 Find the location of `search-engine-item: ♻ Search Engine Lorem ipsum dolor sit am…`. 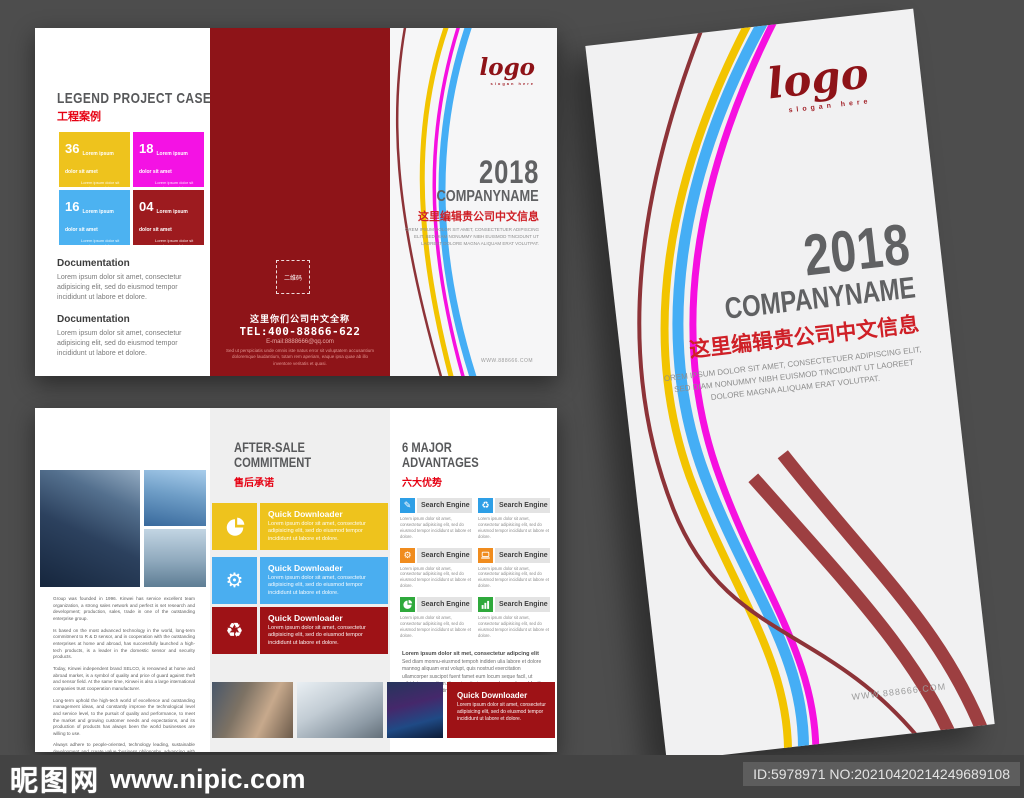

search-engine-item: ♻ Search Engine Lorem ipsum dolor sit am… is located at coordinates (514, 519).